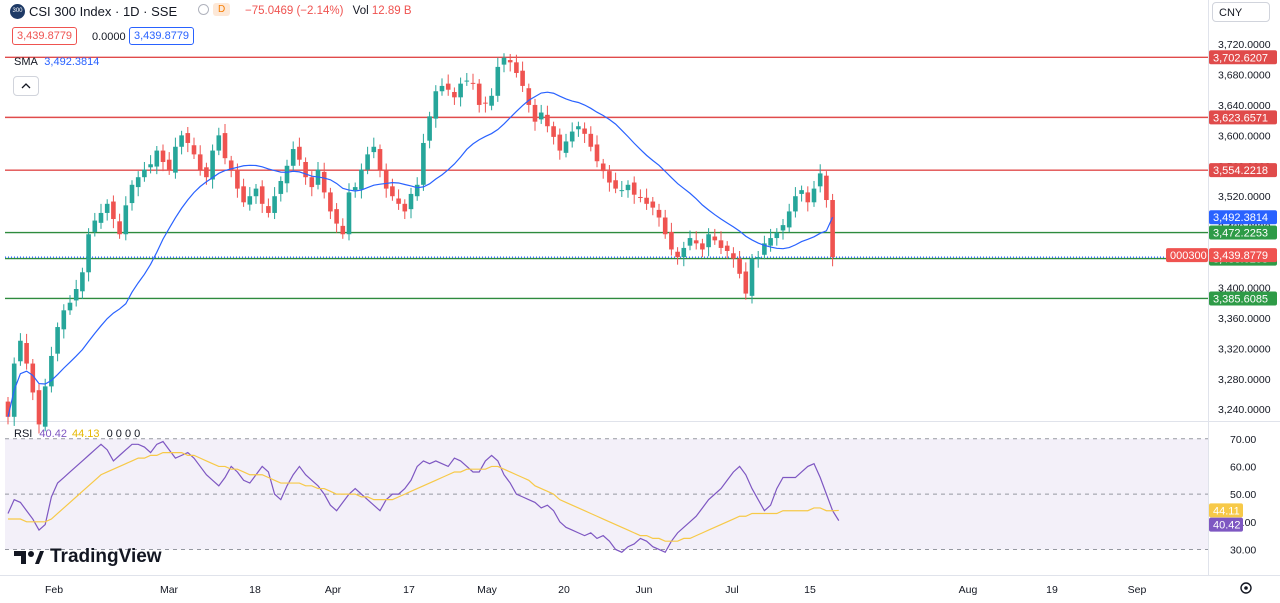  Describe the element at coordinates (109, 37) in the screenshot. I see `ohlc-zero: 0.0000` at that location.